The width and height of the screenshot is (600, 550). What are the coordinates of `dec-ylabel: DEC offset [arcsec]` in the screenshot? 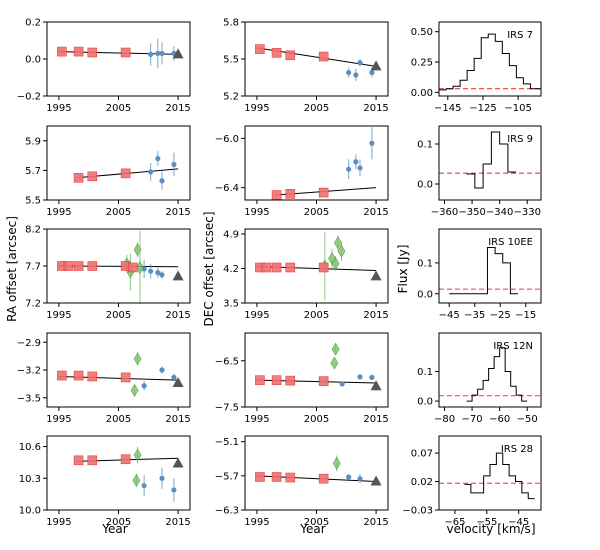 It's located at (209, 269).